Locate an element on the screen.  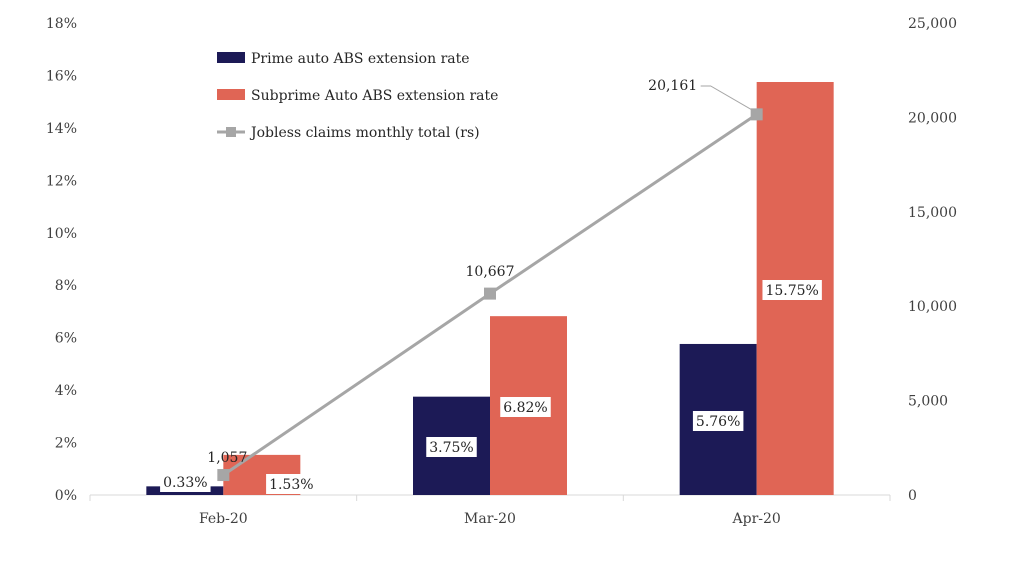
left-tick-label: 6% is located at coordinates (66, 339).